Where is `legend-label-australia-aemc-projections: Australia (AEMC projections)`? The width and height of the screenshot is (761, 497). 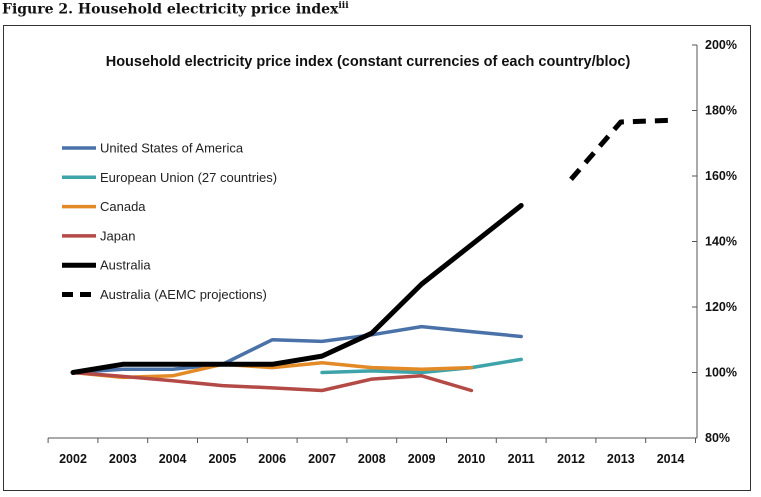 legend-label-australia-aemc-projections: Australia (AEMC projections) is located at coordinates (183, 294).